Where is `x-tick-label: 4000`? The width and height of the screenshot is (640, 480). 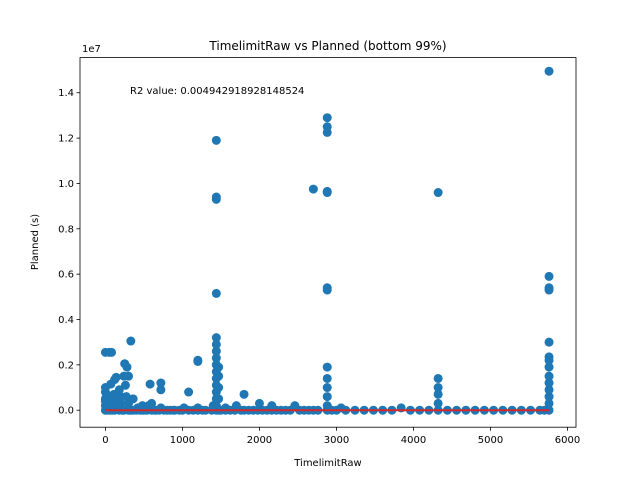 x-tick-label: 4000 is located at coordinates (413, 440).